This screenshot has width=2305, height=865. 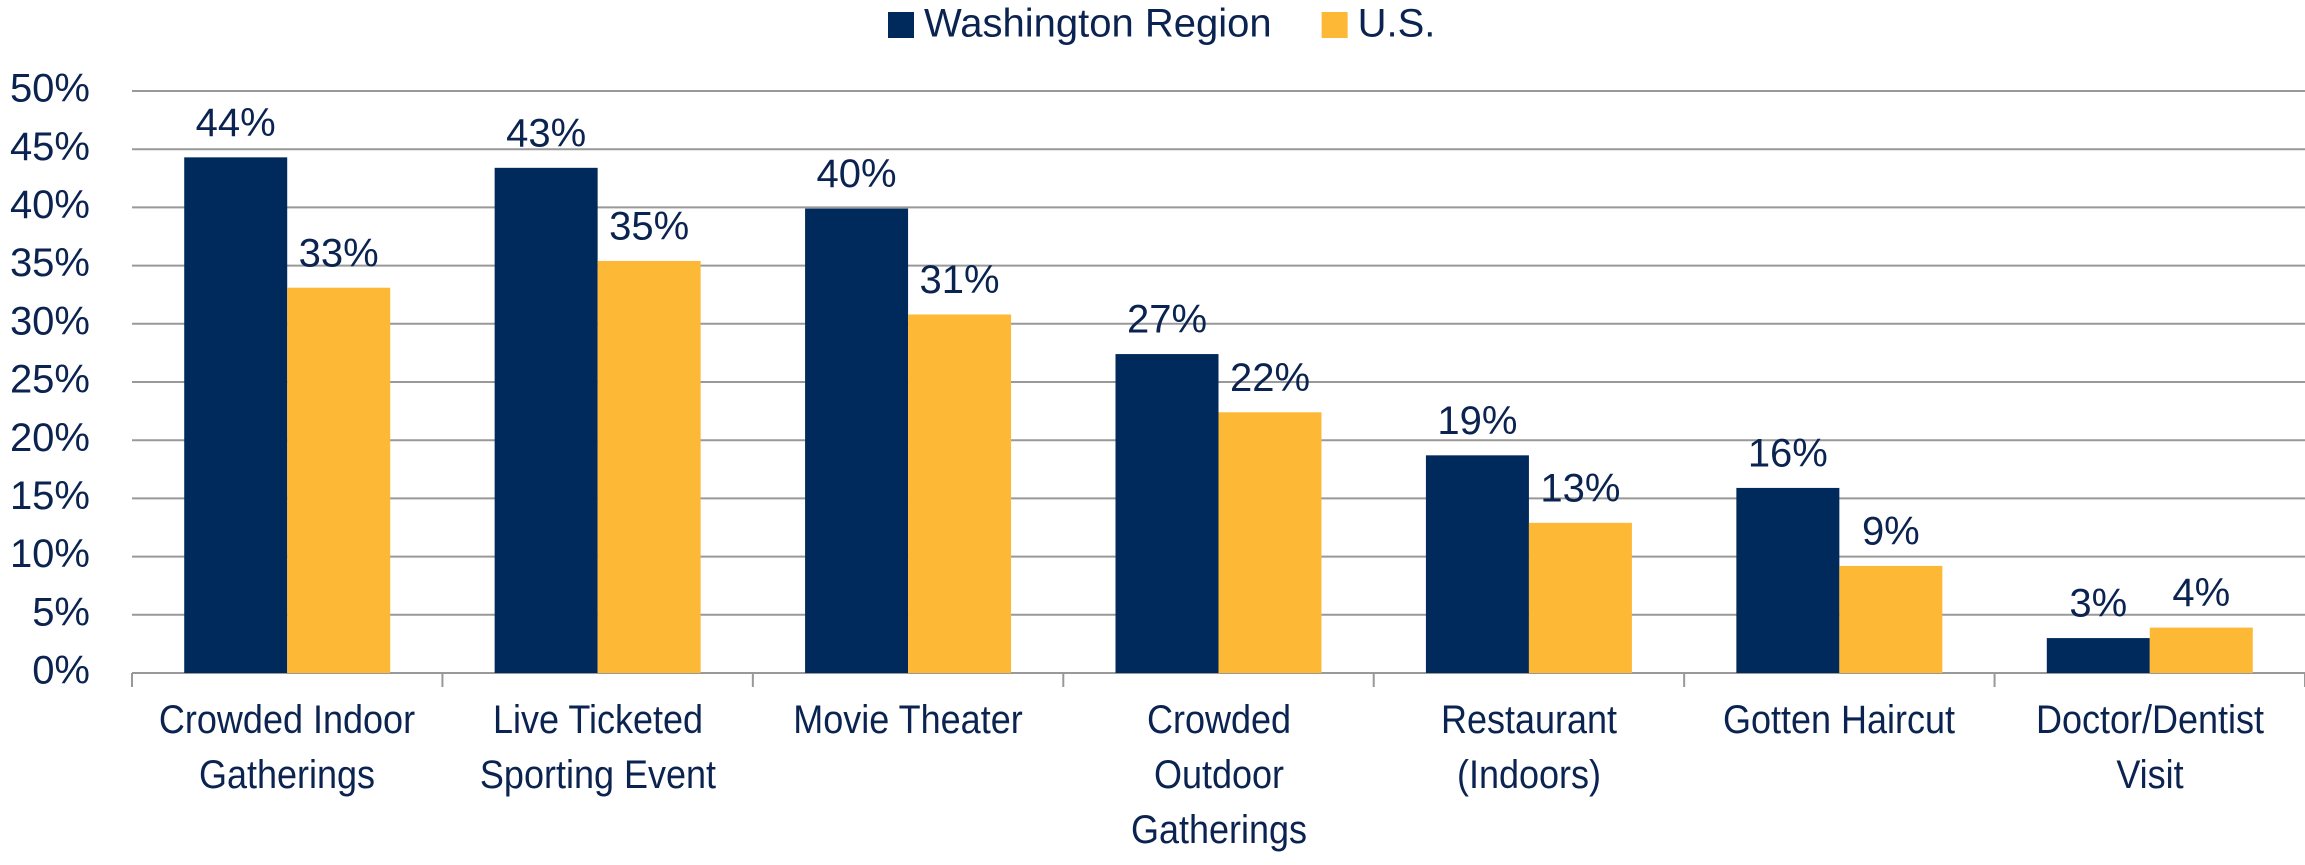 I want to click on value-label: 13%, so click(x=1580, y=488).